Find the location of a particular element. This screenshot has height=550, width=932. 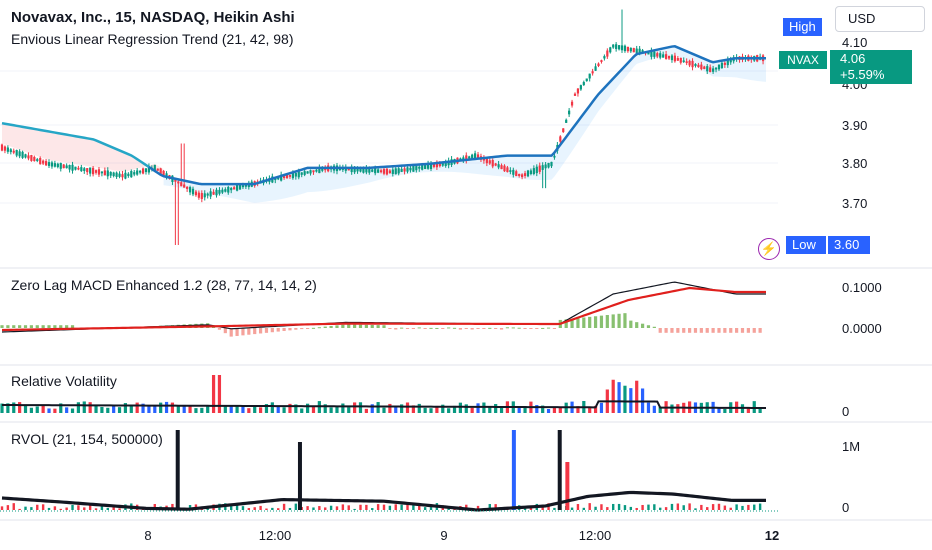

trend-line-bearish is located at coordinates (75, 145).